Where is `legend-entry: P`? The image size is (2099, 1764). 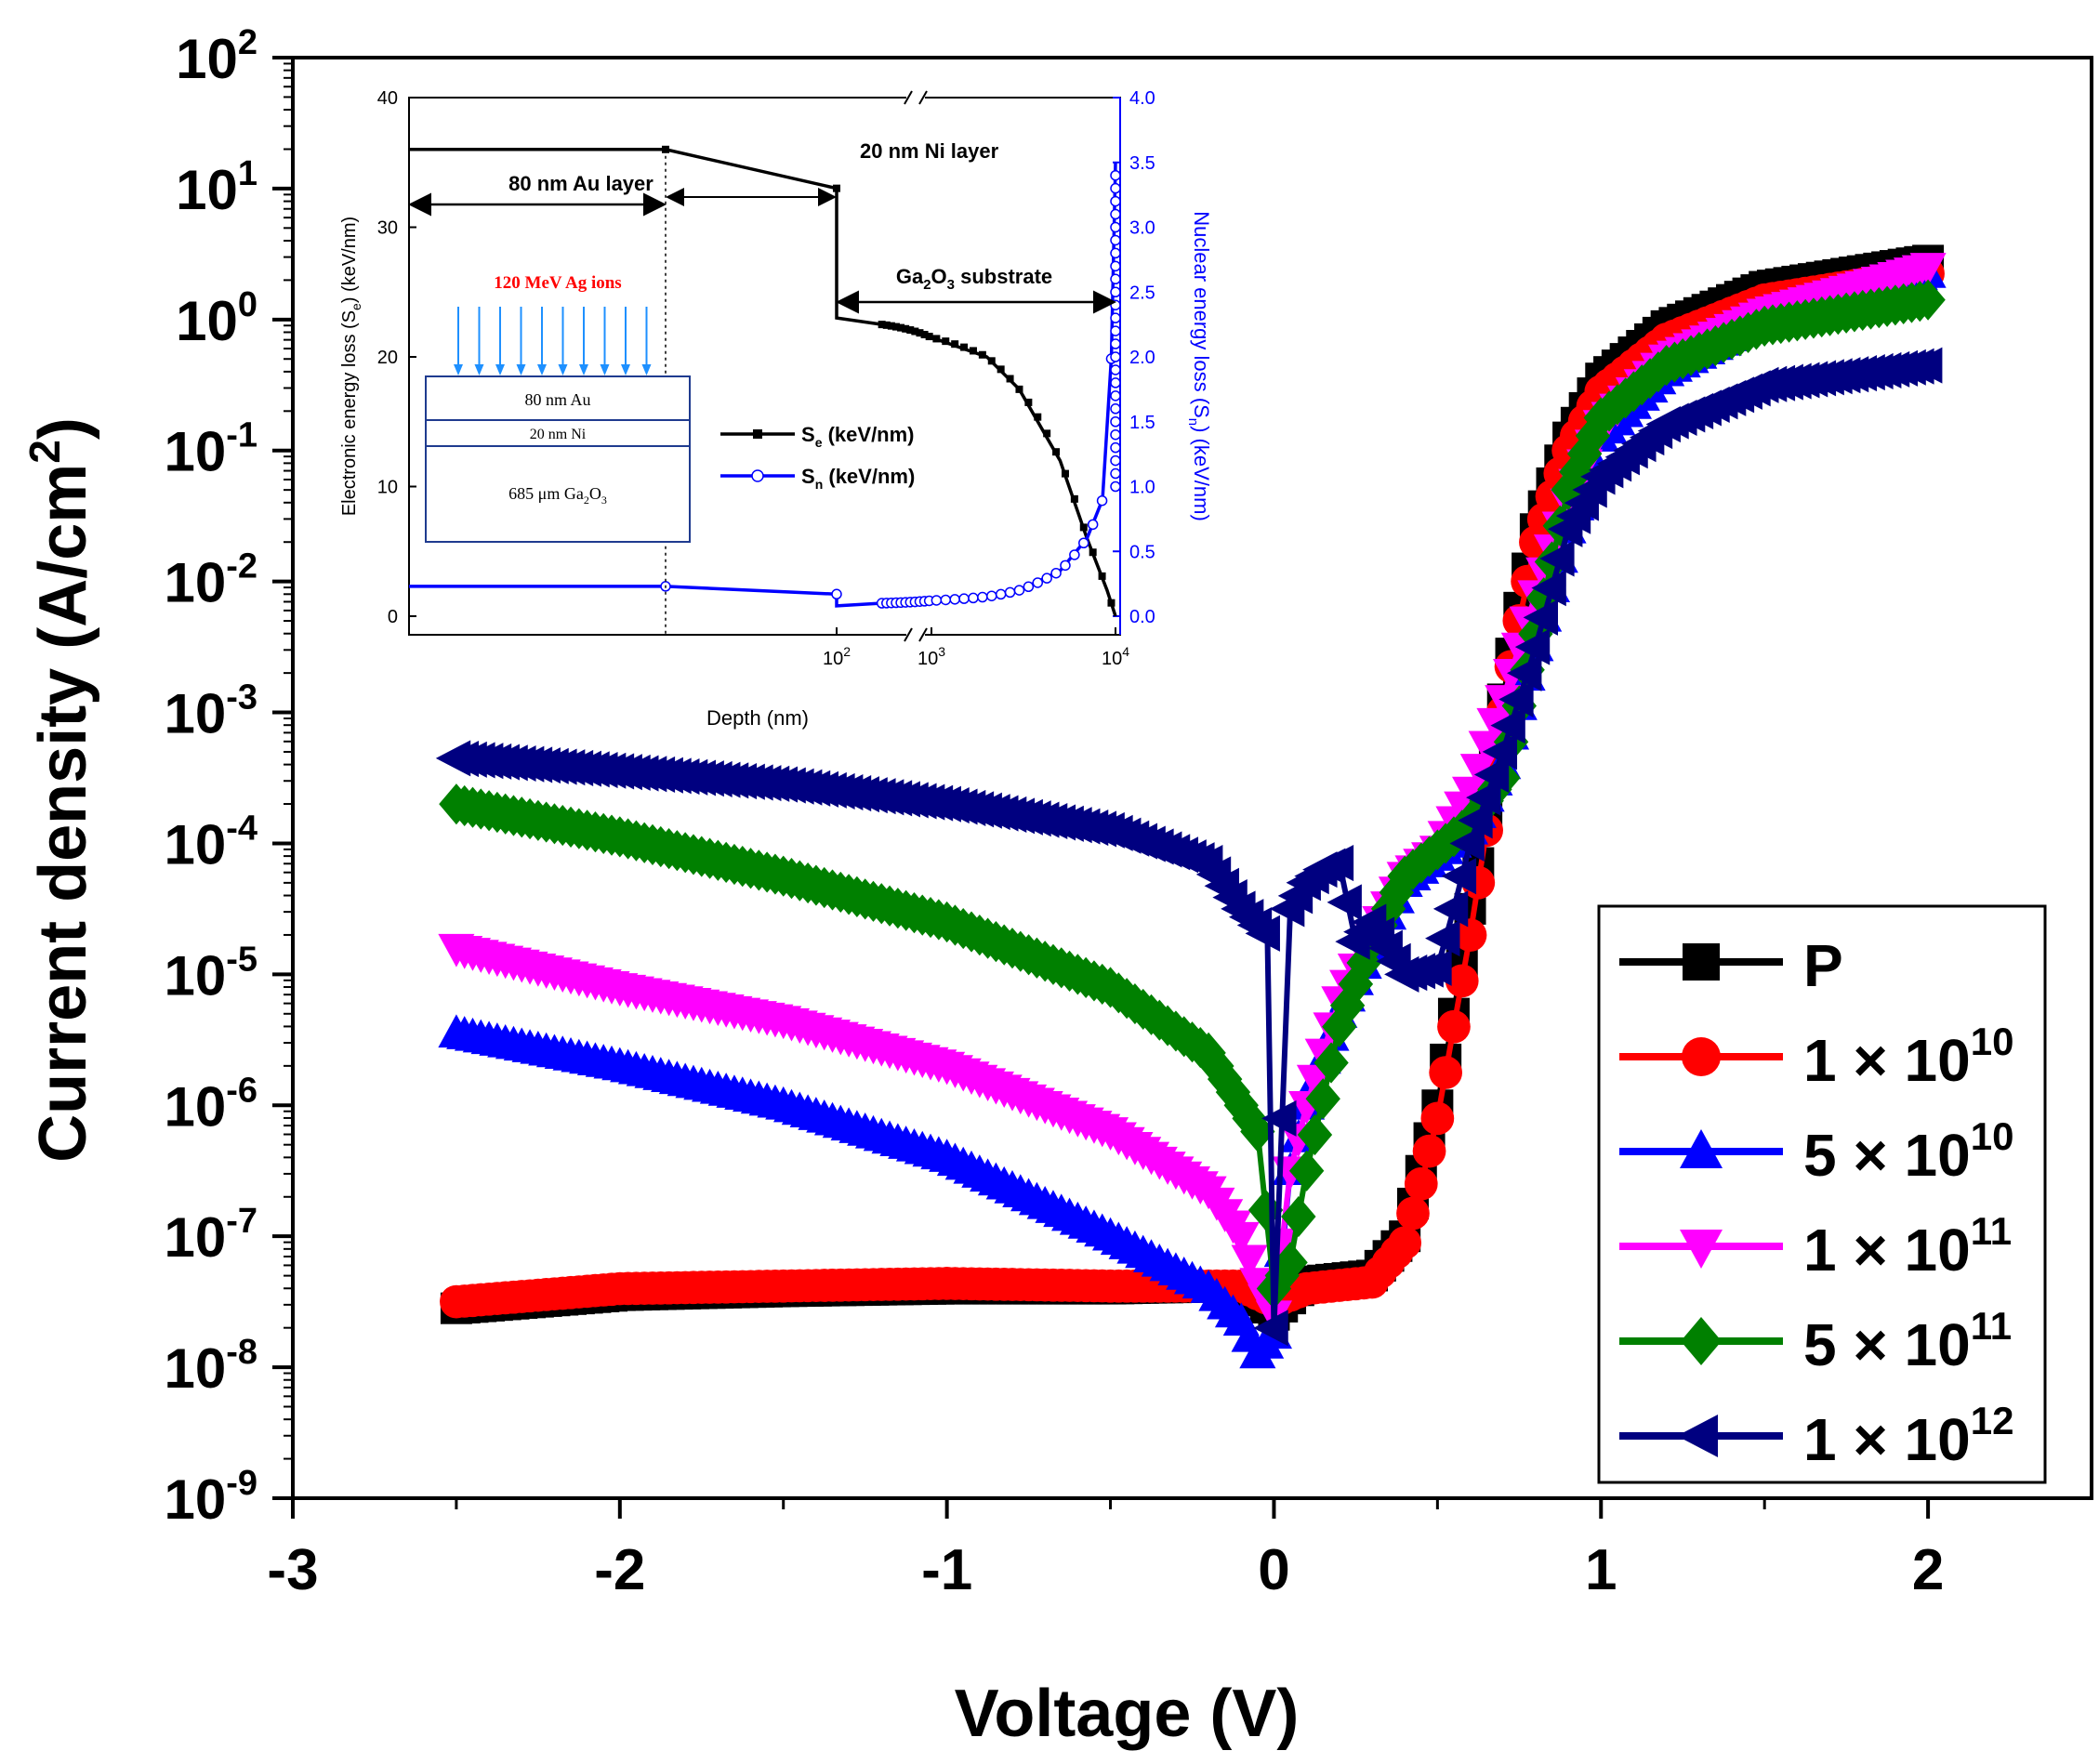 legend-entry: P is located at coordinates (1731, 965).